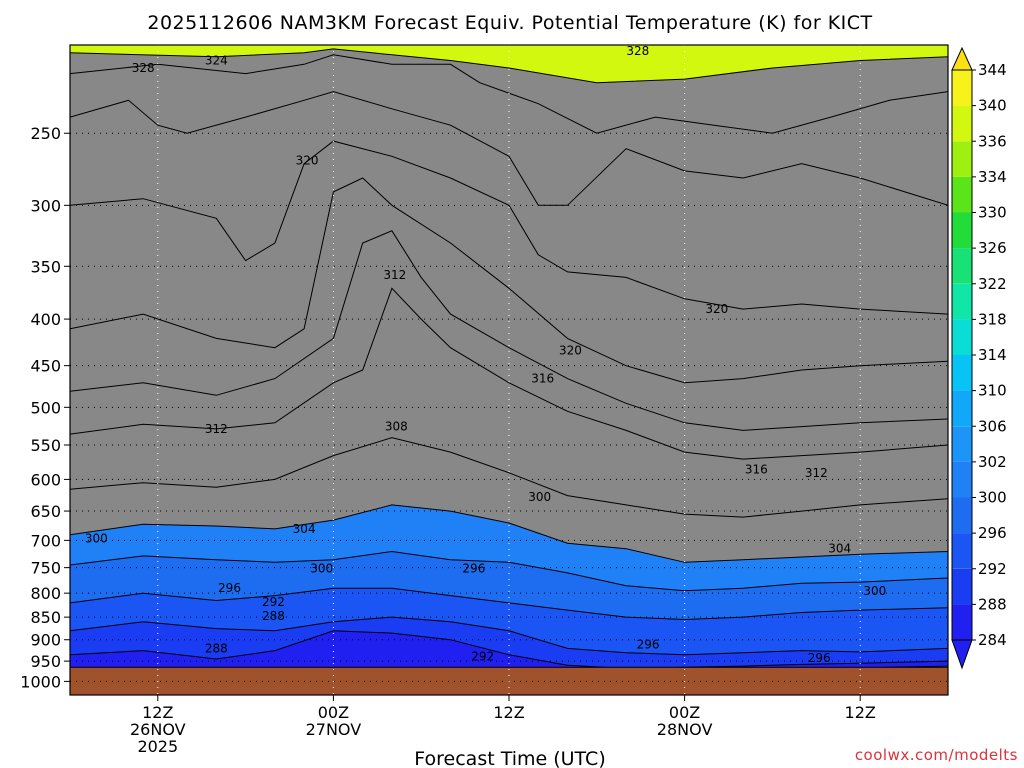 The width and height of the screenshot is (1024, 768). Describe the element at coordinates (962, 654) in the screenshot. I see `colorbar-bottom-arrow` at that location.